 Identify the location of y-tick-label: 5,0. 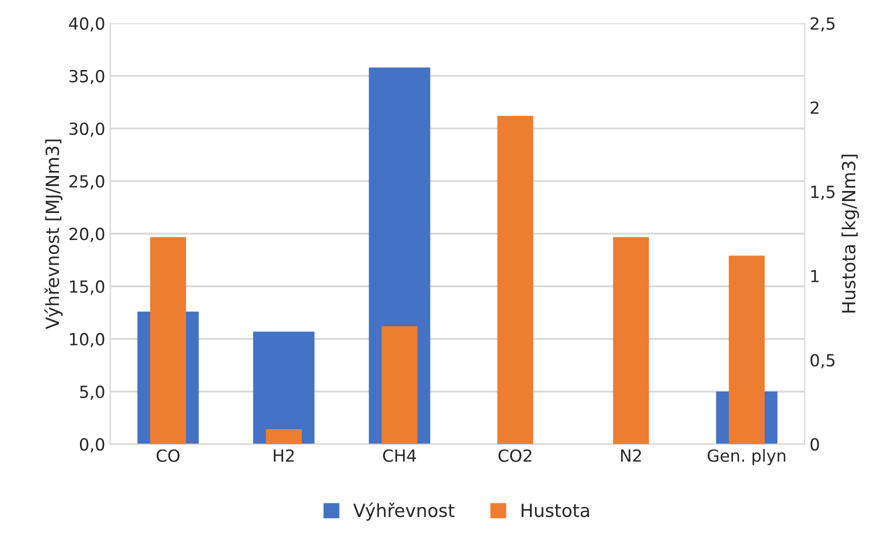
(92, 393).